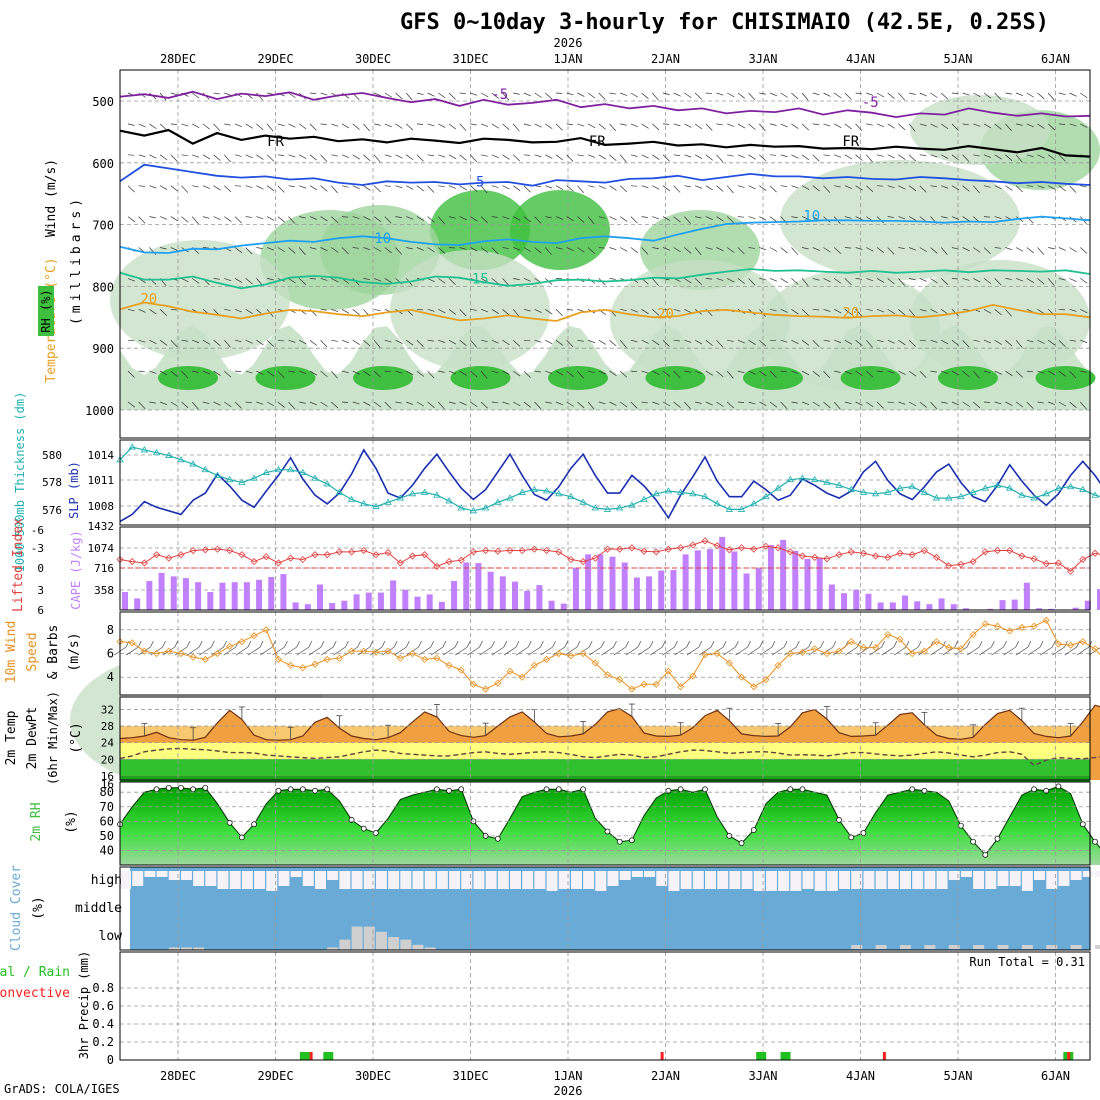  I want to click on isotherm-label: -5, so click(499, 95).